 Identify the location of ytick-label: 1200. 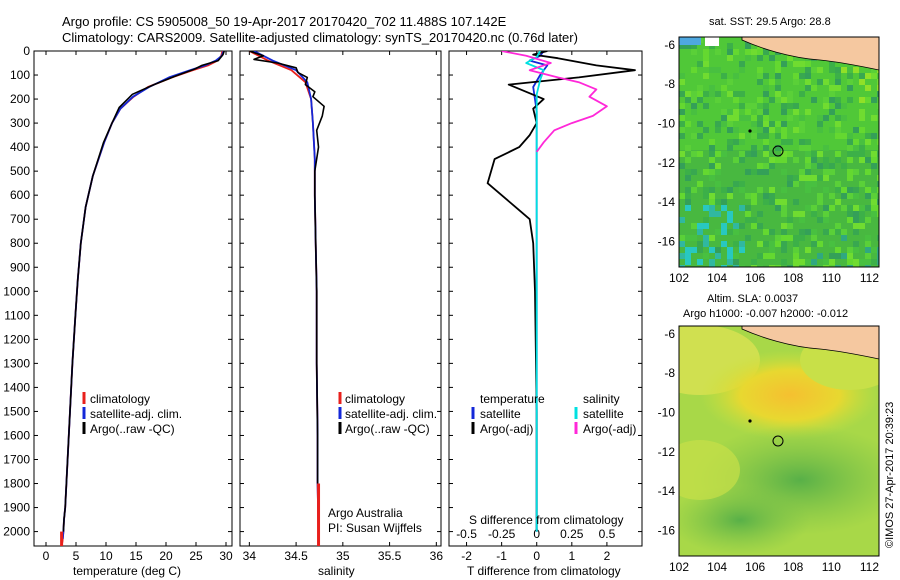
(16, 339).